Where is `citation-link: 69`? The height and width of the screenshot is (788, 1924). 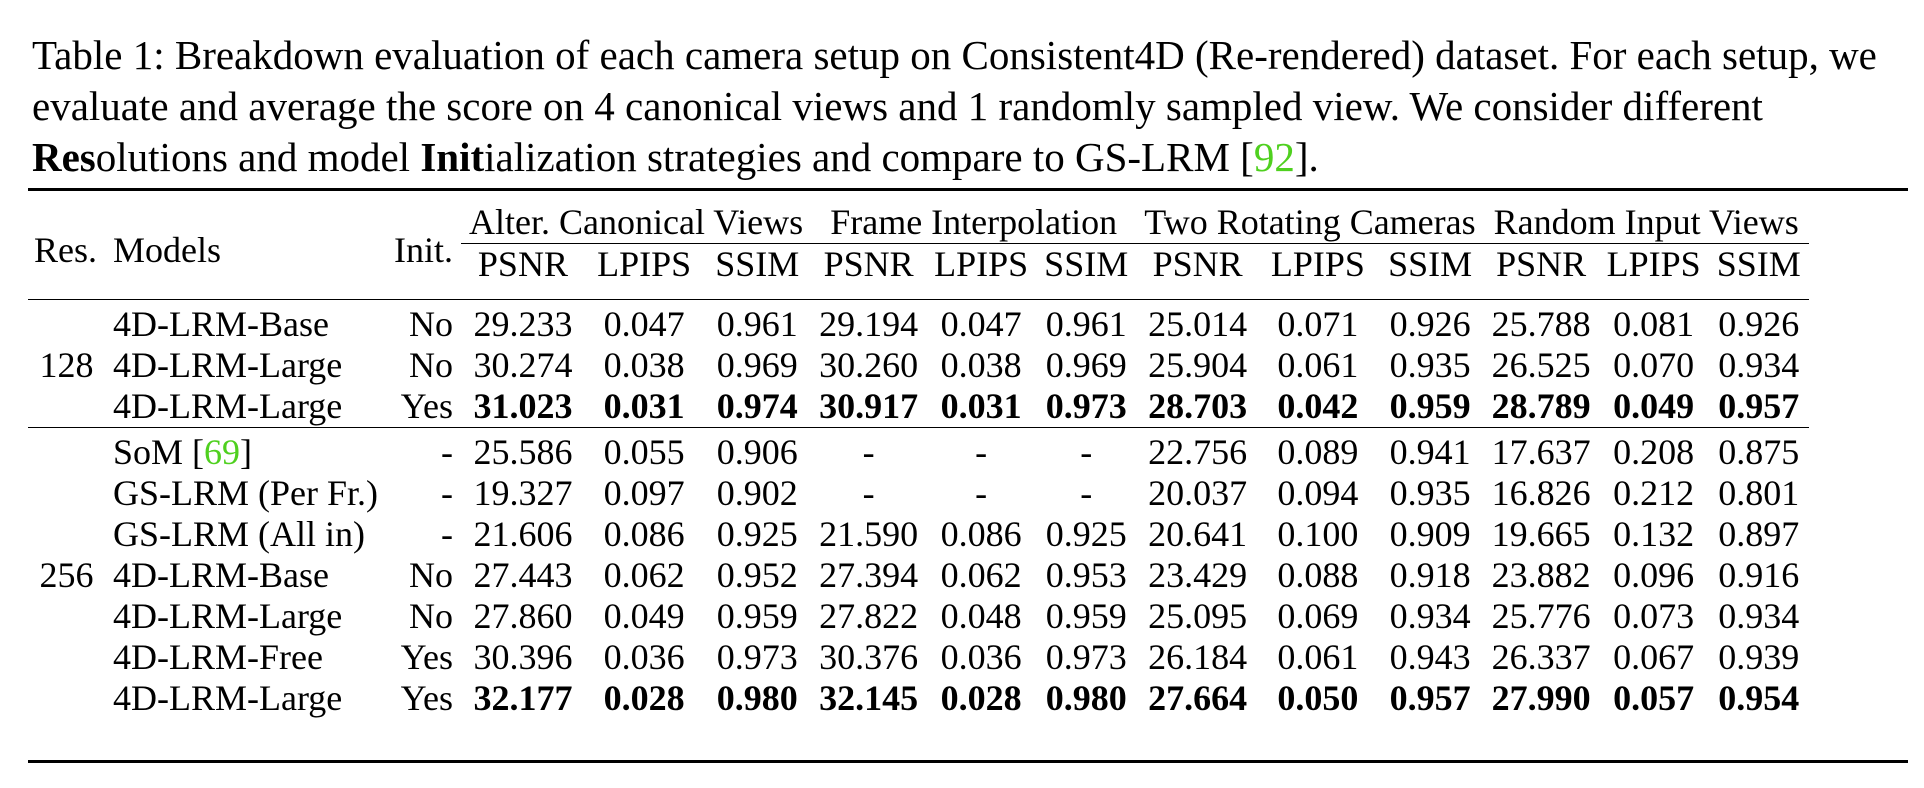
citation-link: 69 is located at coordinates (222, 452).